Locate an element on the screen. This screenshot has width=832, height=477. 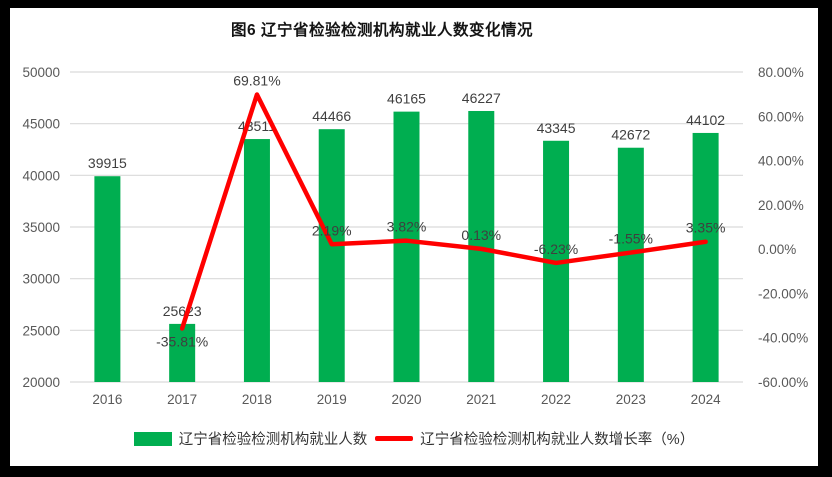
line-label: 3.35% is located at coordinates (706, 228).